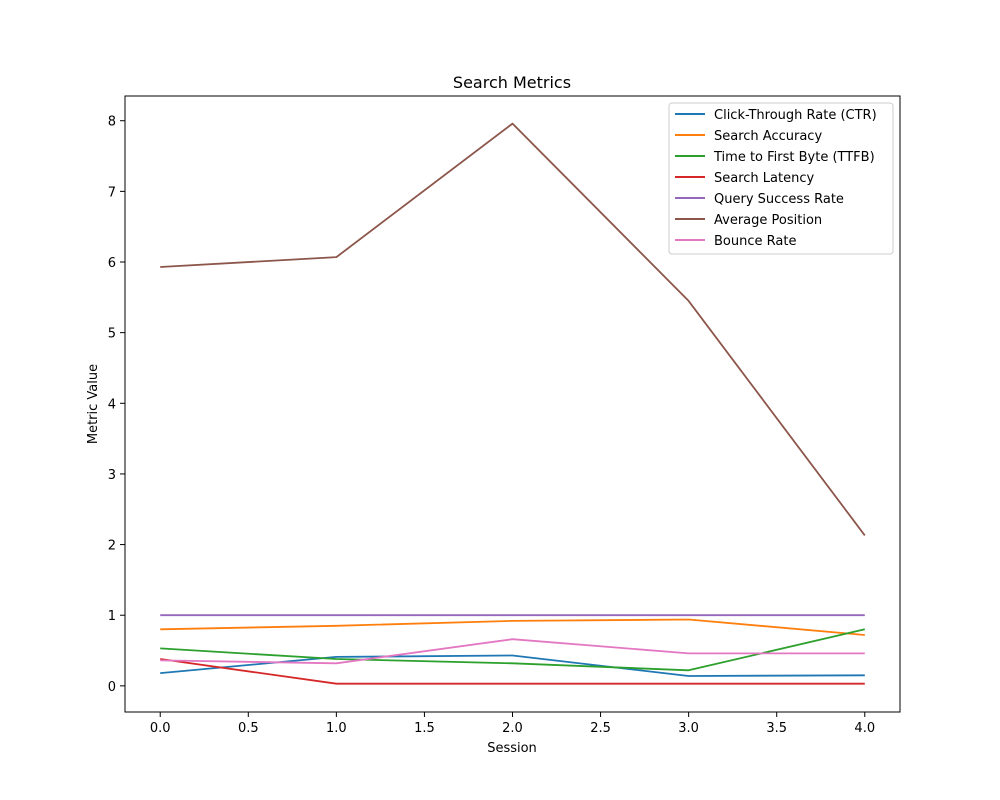 Image resolution: width=1000 pixels, height=800 pixels. What do you see at coordinates (248, 728) in the screenshot?
I see `x-tick-label: 0.5` at bounding box center [248, 728].